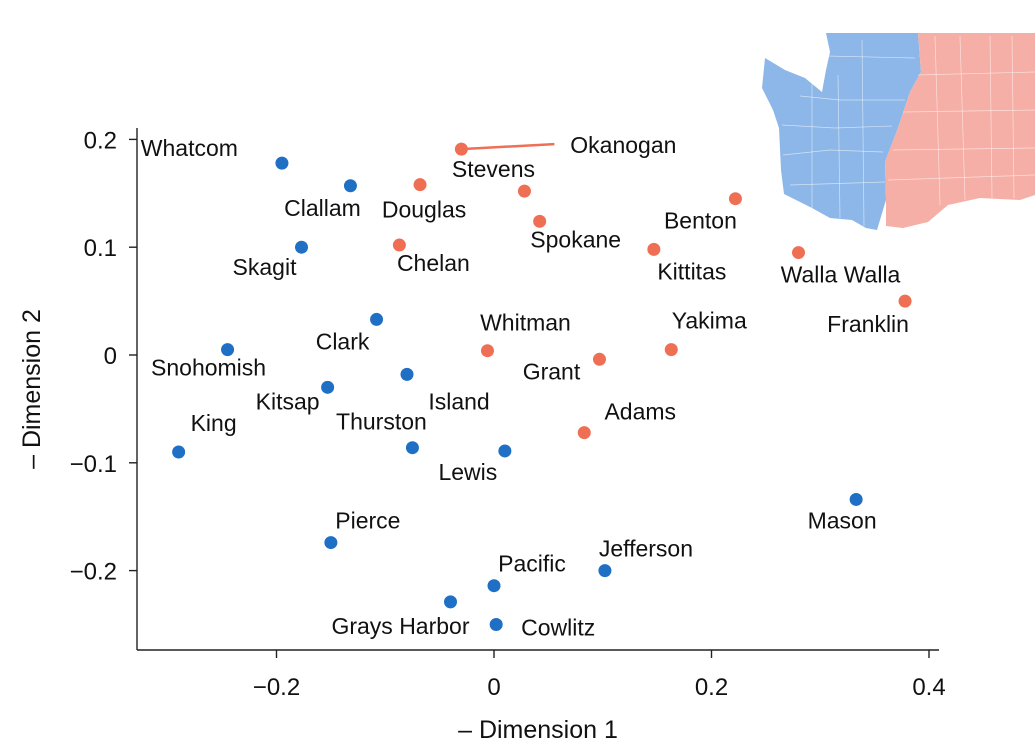 The image size is (1035, 751). Describe the element at coordinates (399, 245) in the screenshot. I see `point-chelan` at that location.